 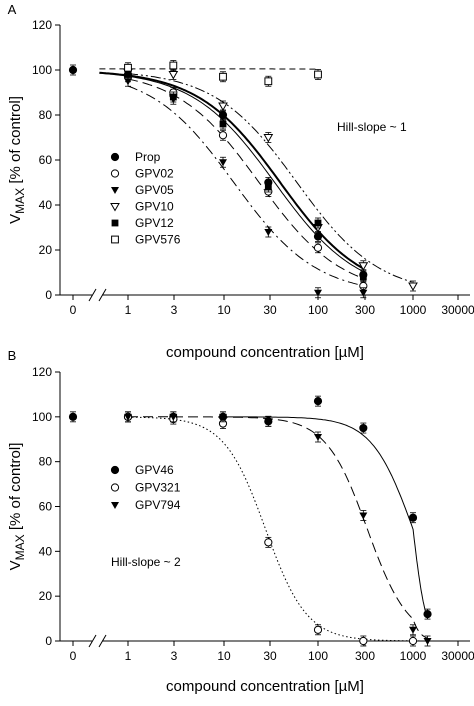 I want to click on series-gpv576, so click(x=223, y=74).